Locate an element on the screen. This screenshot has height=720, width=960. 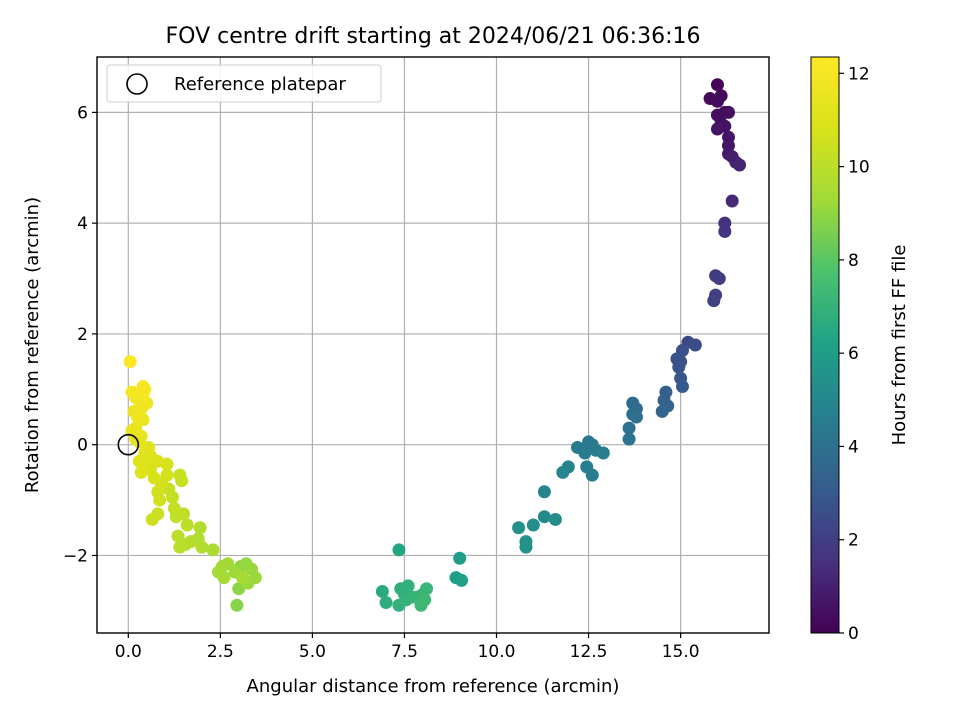
x-axis-ticks: 0.0 2.5 5.0 7.5 10.0 12.5 15.0 is located at coordinates (407, 647).